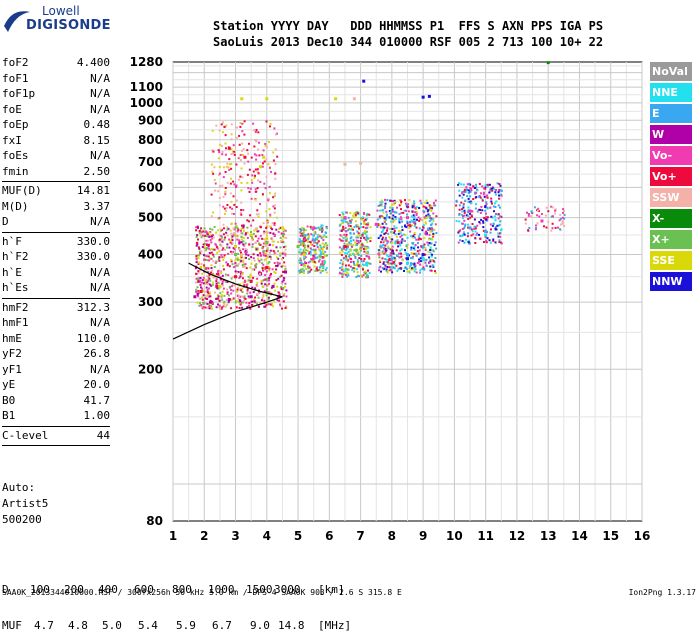 This screenshot has height=644, width=700. I want to click on param-name: yE, so click(9, 384).